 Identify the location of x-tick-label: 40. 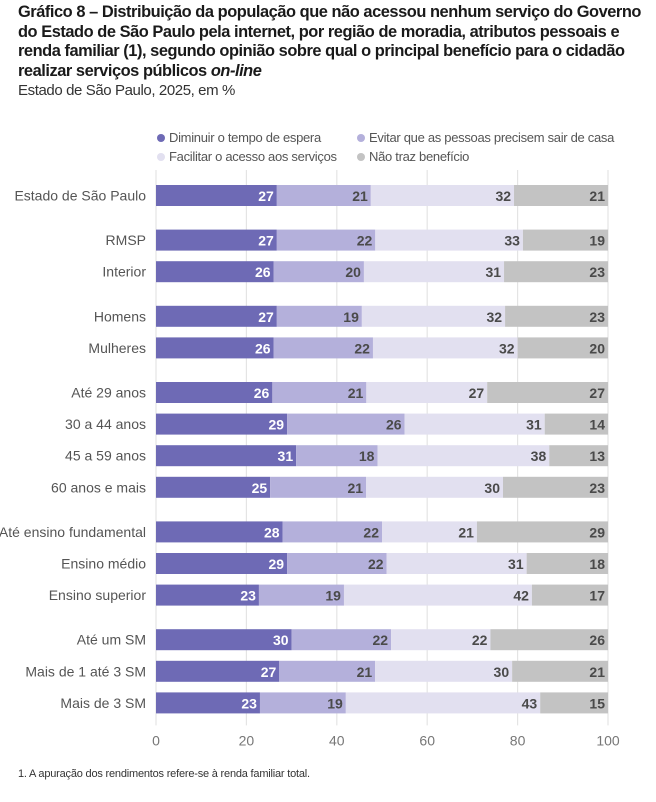
(337, 740).